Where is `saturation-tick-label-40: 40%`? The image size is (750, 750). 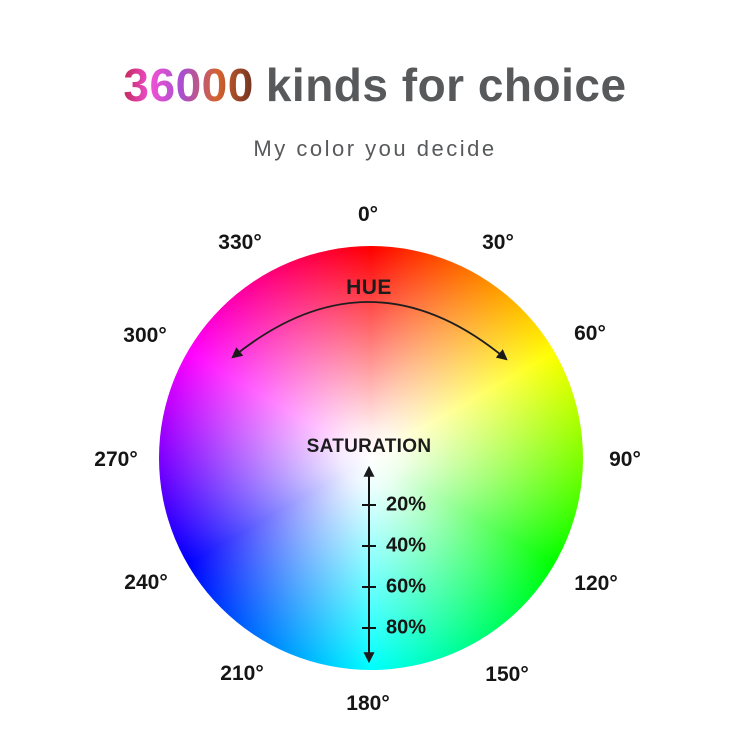 saturation-tick-label-40: 40% is located at coordinates (406, 545).